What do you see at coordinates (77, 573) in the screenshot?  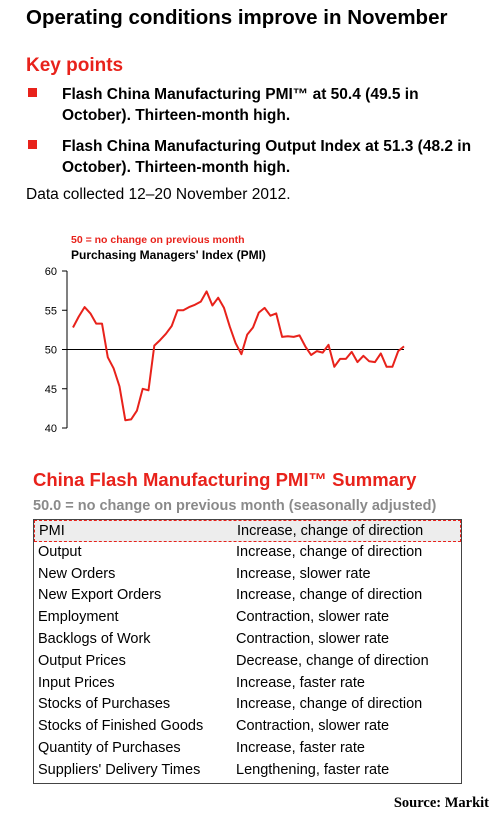 I see `row-label: New Orders` at bounding box center [77, 573].